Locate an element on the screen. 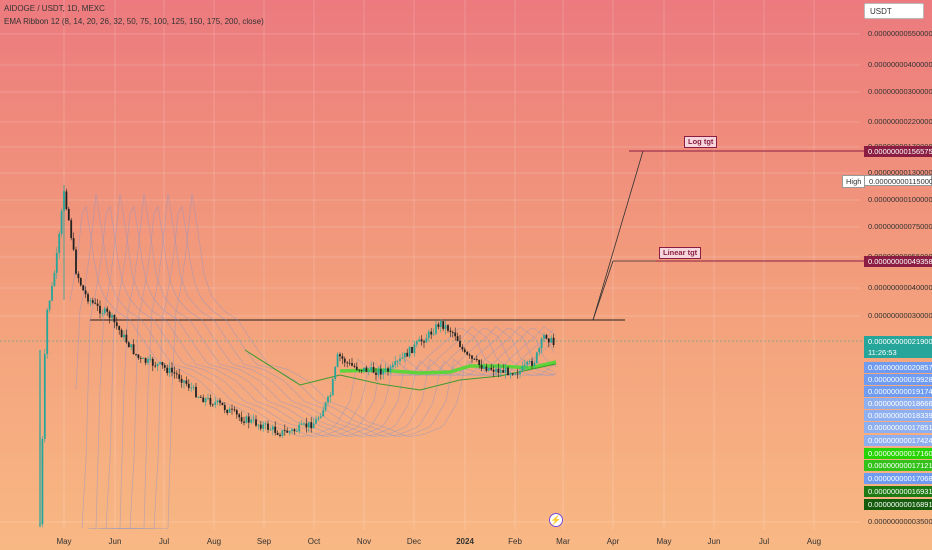 This screenshot has height=550, width=932. ema-price-badge: 0.00000000019928 is located at coordinates (898, 379).